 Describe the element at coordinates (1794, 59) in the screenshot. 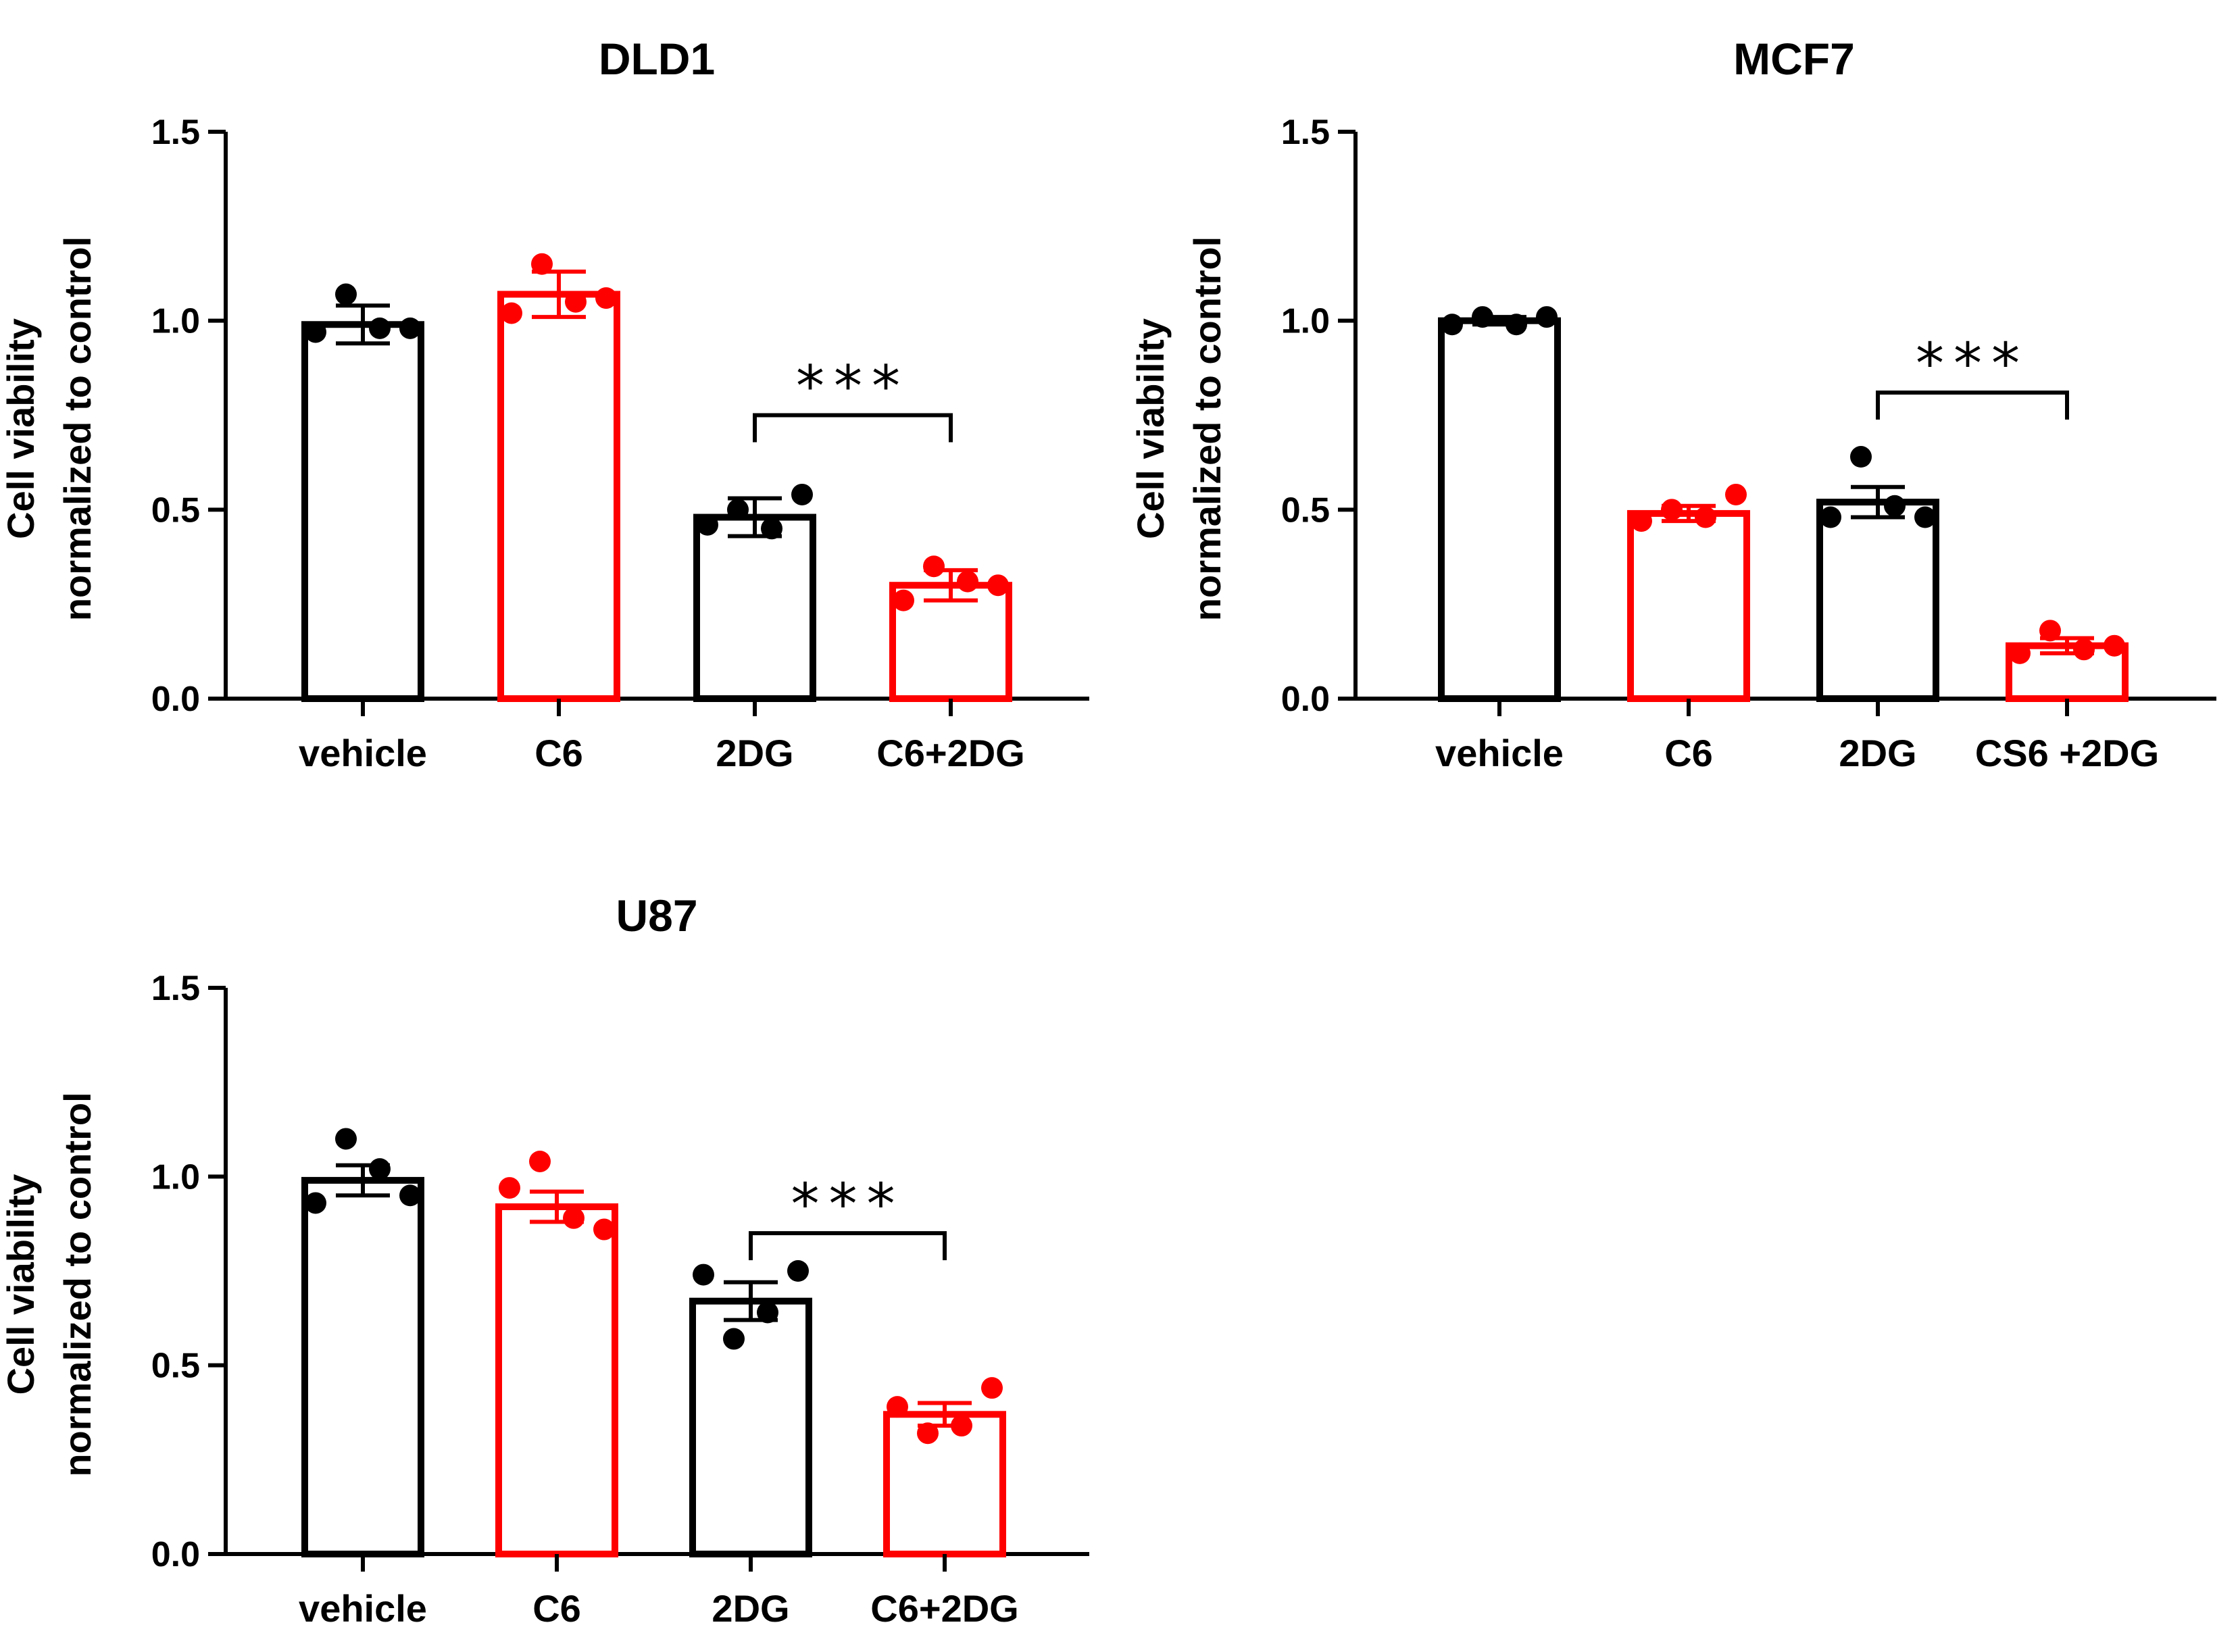

I see `chart-title: MCF7` at that location.